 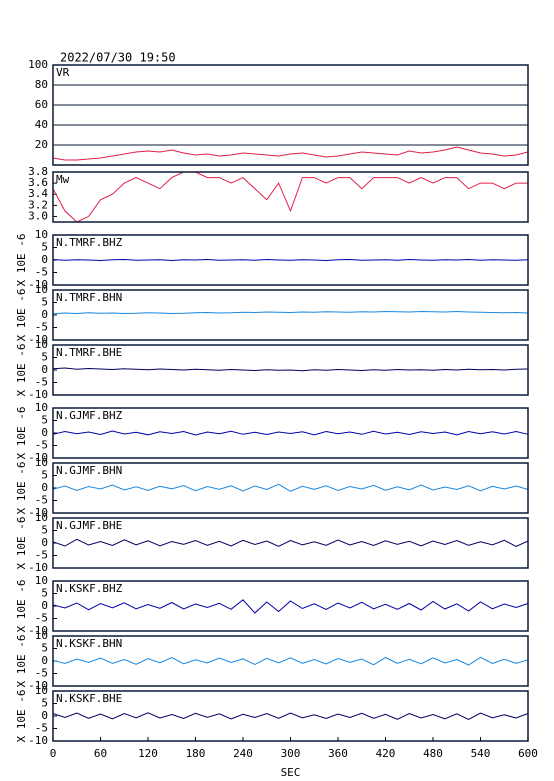 What do you see at coordinates (41, 104) in the screenshot?
I see `y-tick-label: 60` at bounding box center [41, 104].